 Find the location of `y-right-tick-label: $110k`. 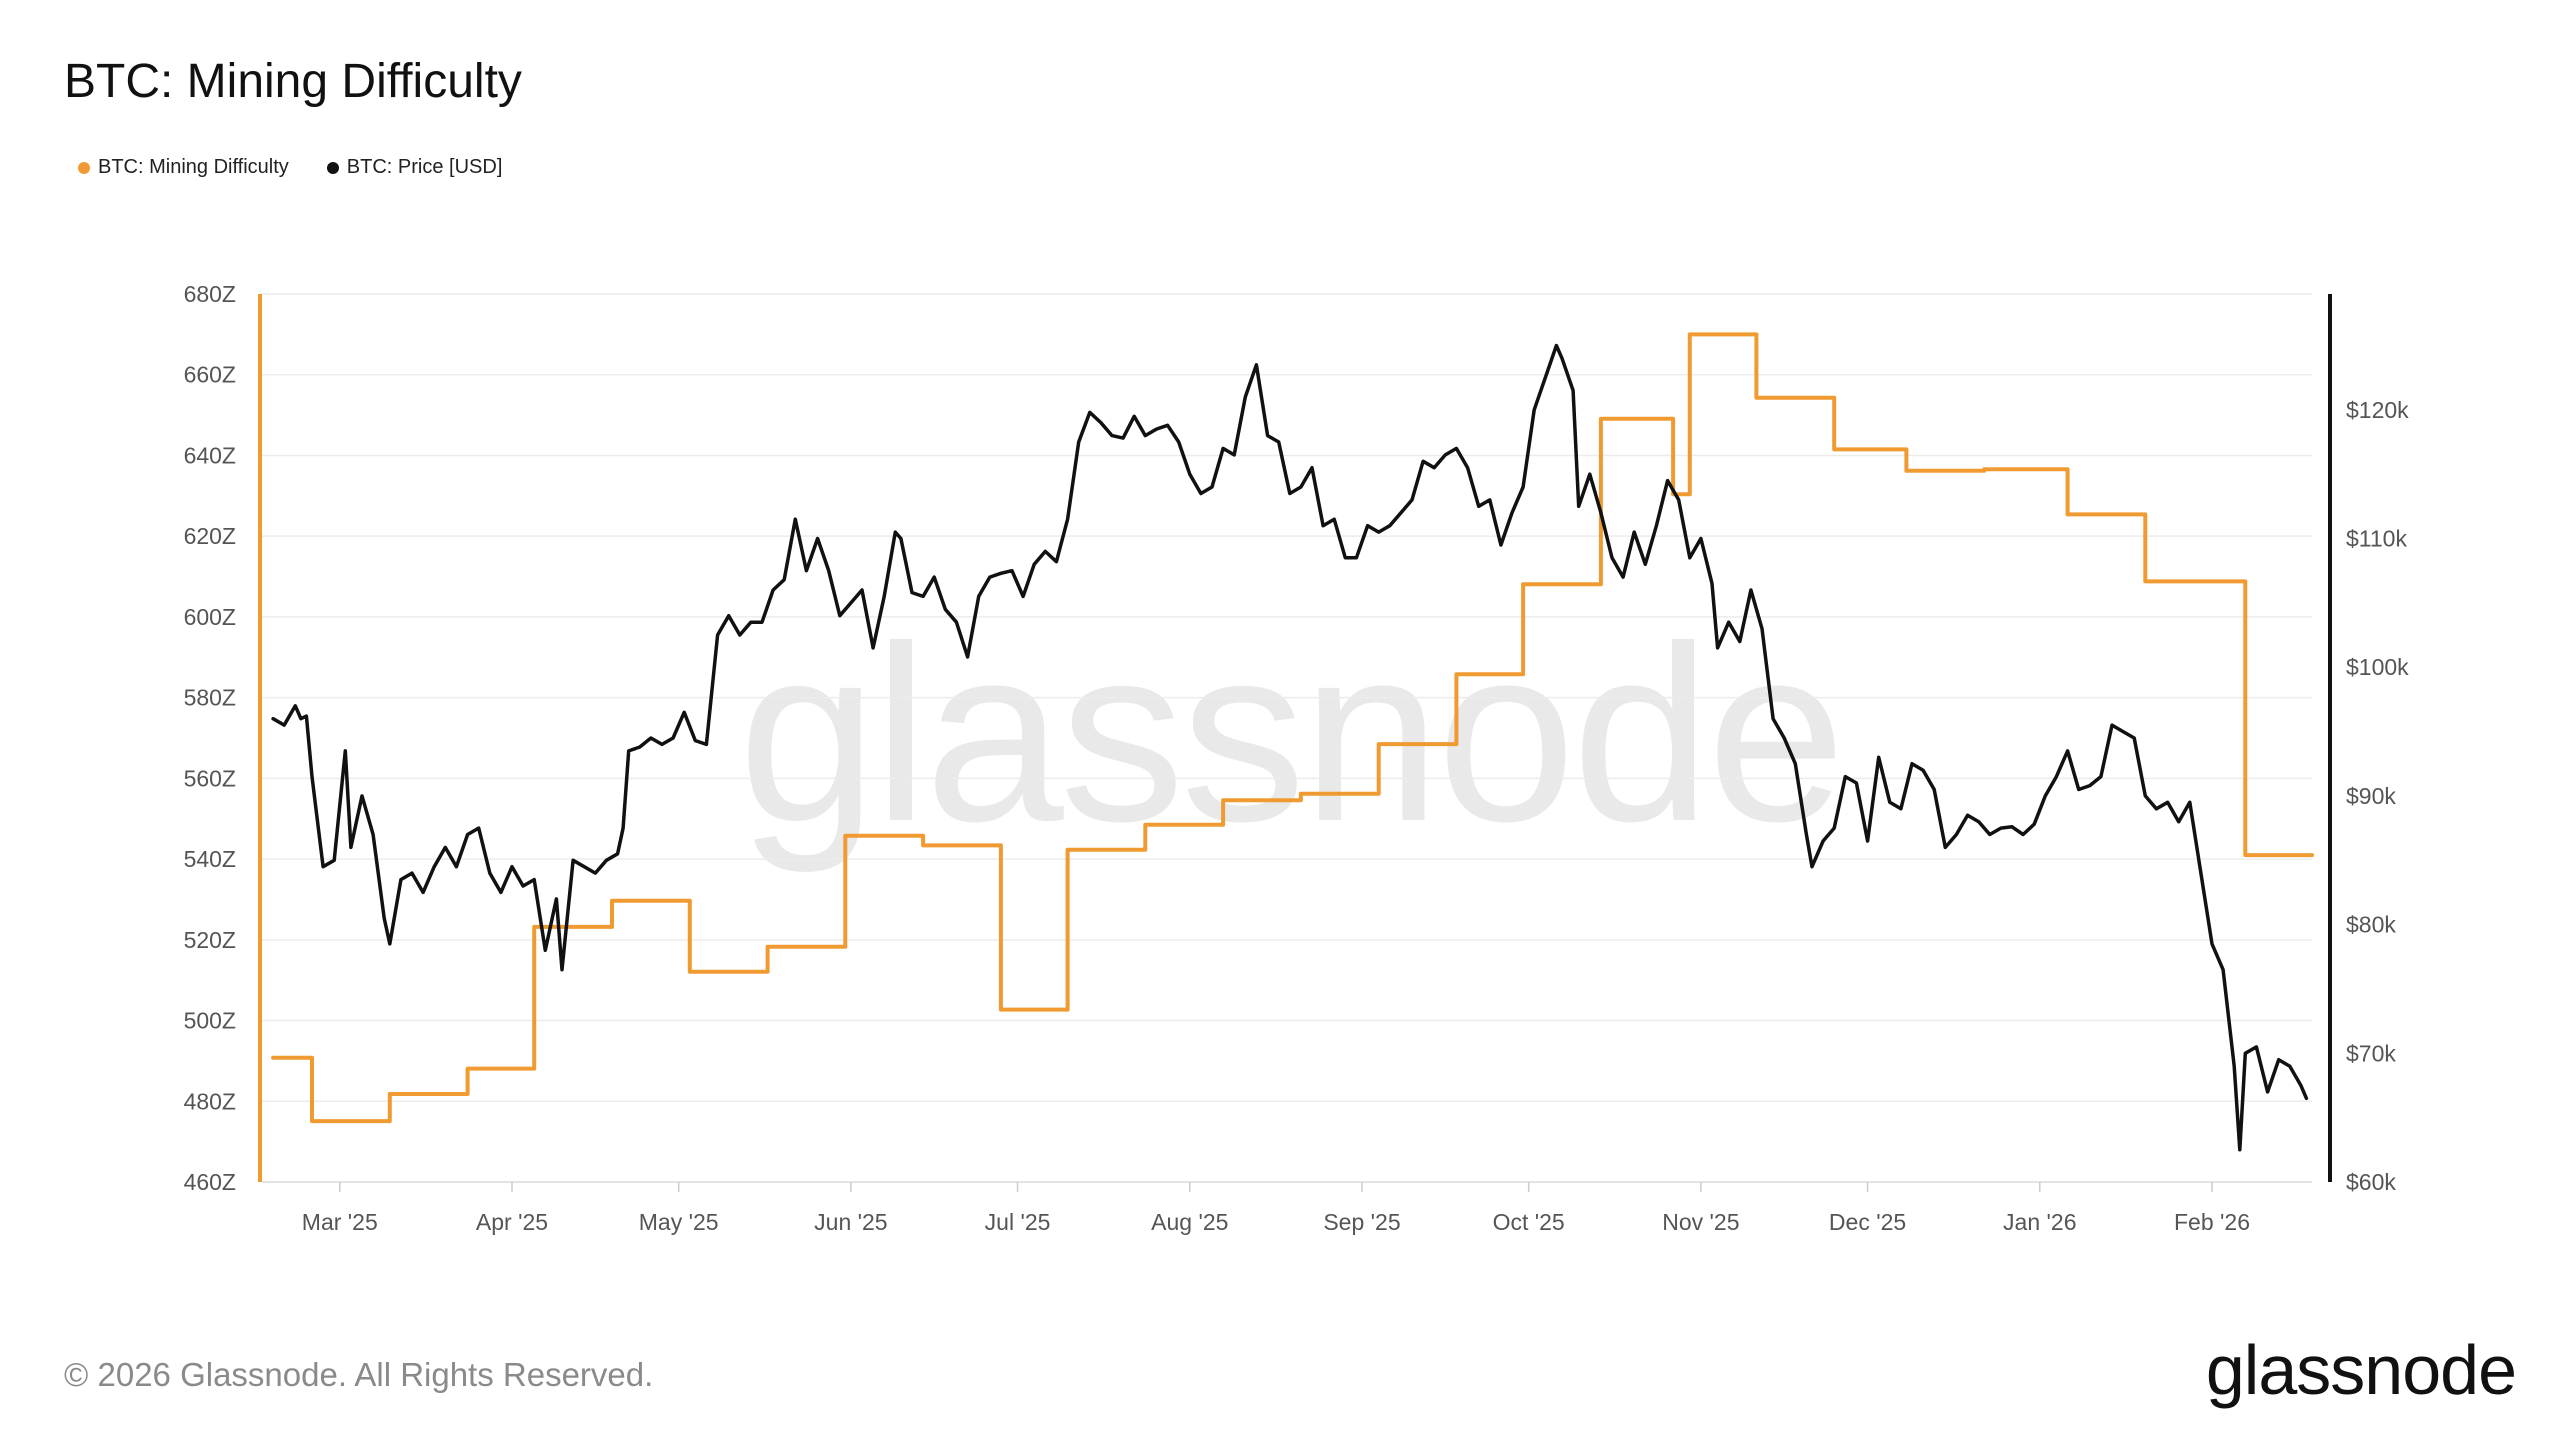

y-right-tick-label: $110k is located at coordinates (2376, 539).